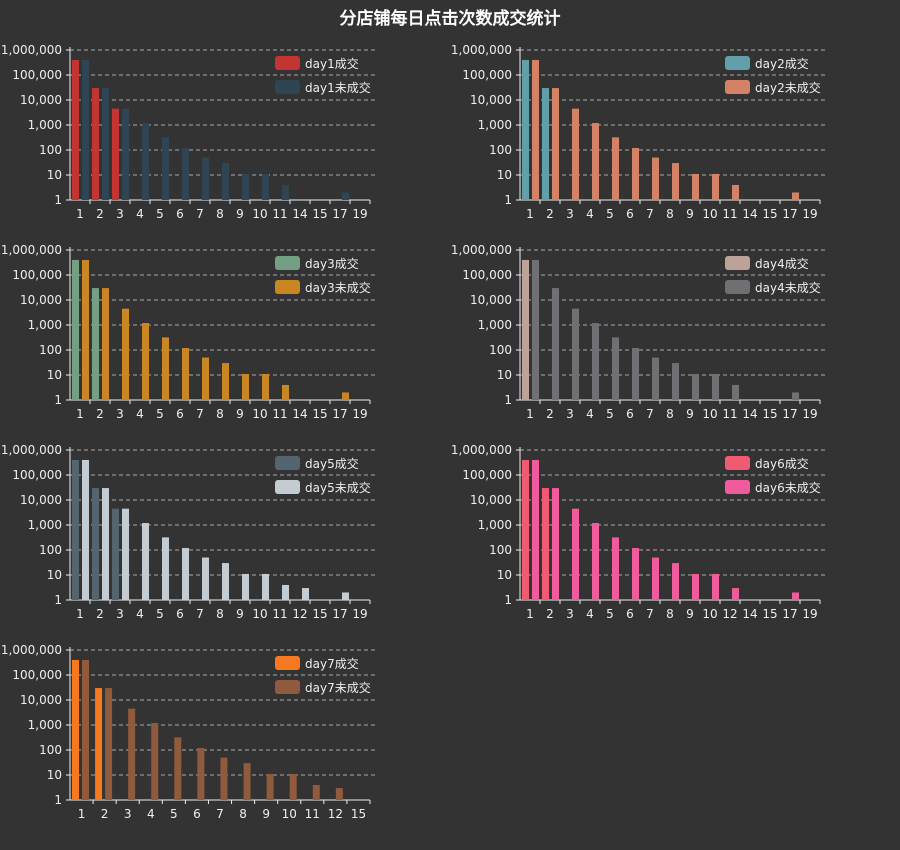 The image size is (900, 850). What do you see at coordinates (788, 287) in the screenshot?
I see `legend-label: day4未成交` at bounding box center [788, 287].